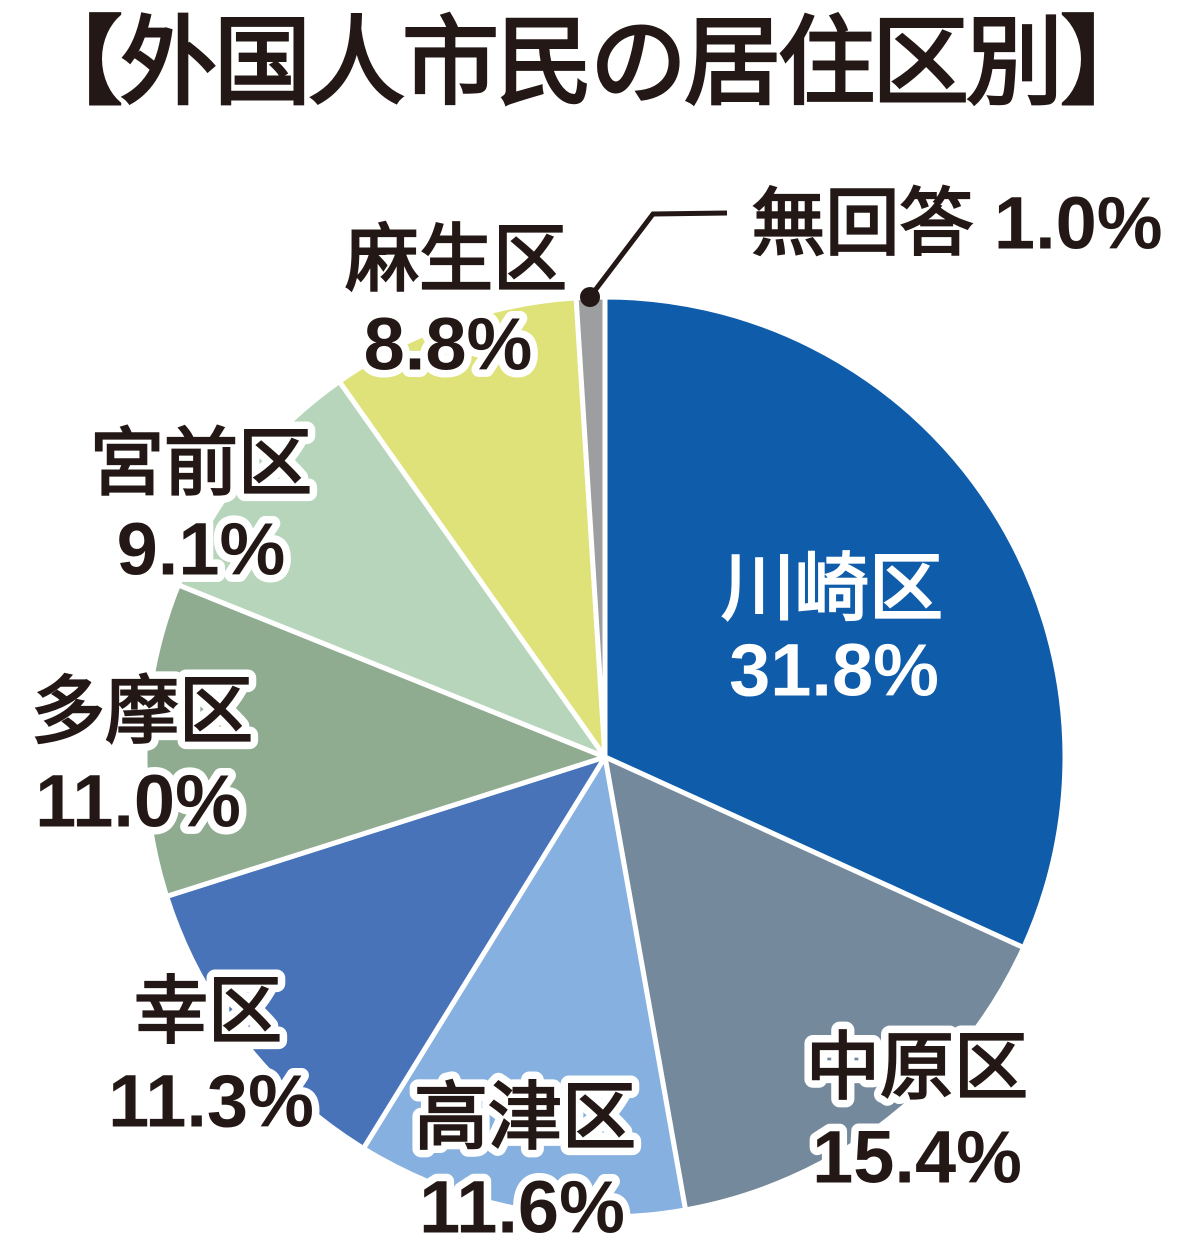 The image size is (1200, 1256). Describe the element at coordinates (142, 711) in the screenshot. I see `slice-label-tama-ward: 多摩区` at that location.